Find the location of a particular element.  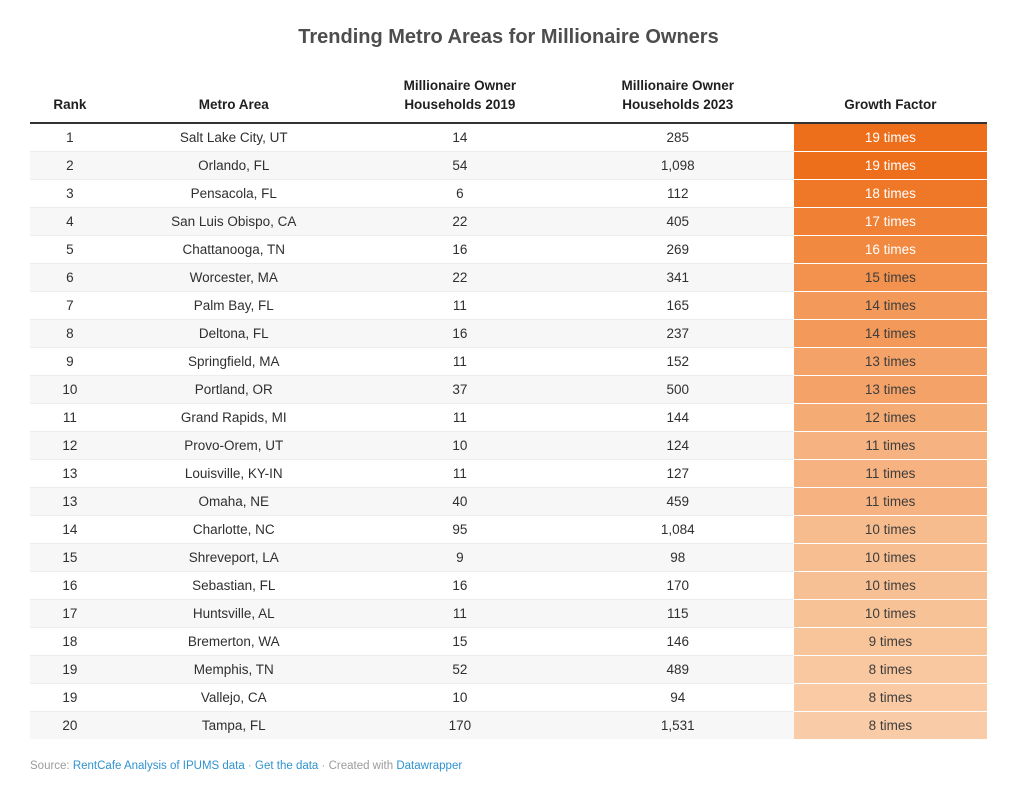

households-2019-cell: 9 is located at coordinates (459, 557).